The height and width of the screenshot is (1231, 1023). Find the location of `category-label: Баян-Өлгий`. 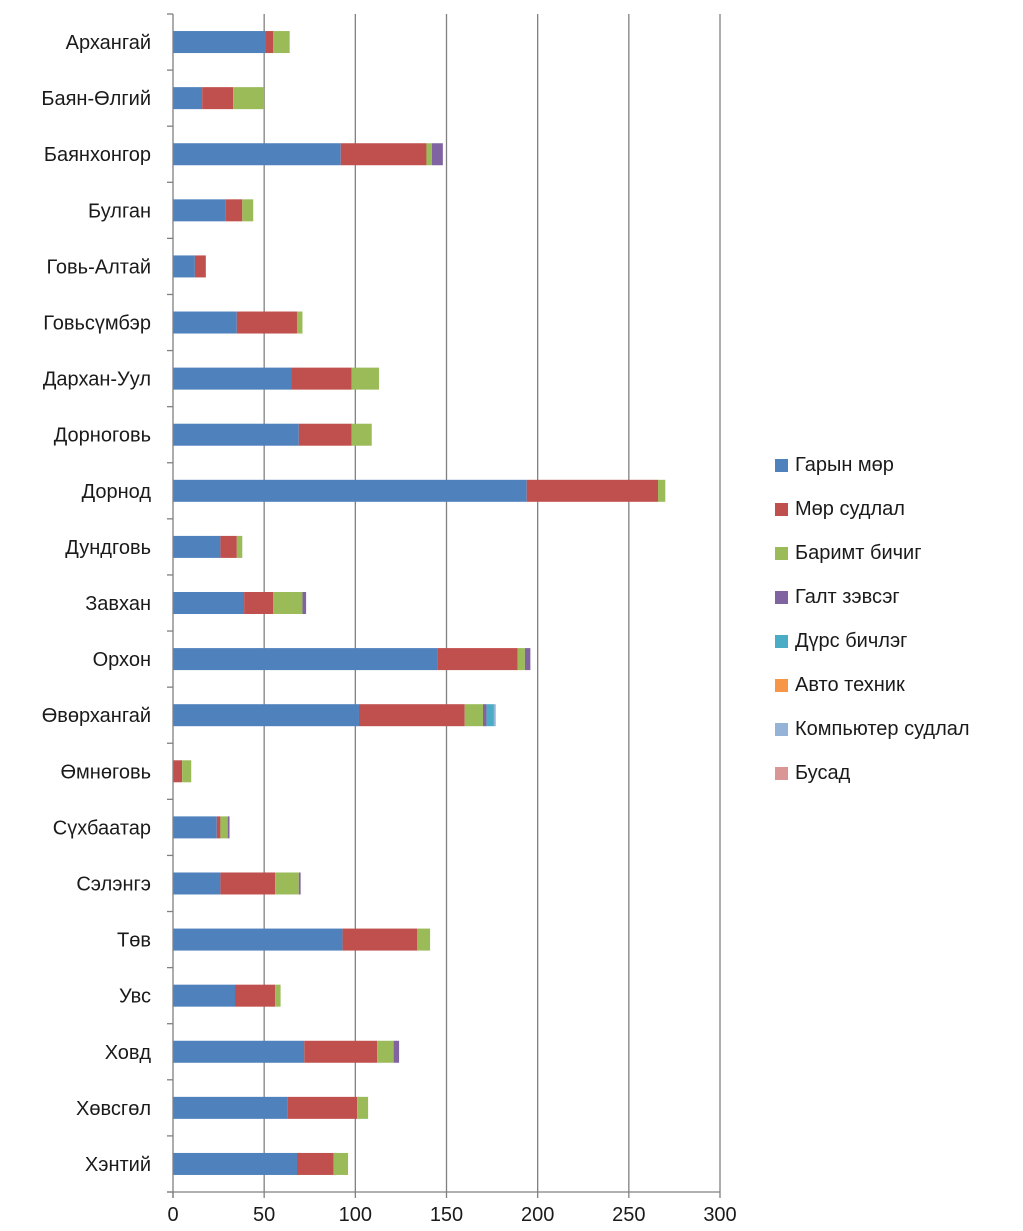

category-label: Баян-Өлгий is located at coordinates (96, 99).